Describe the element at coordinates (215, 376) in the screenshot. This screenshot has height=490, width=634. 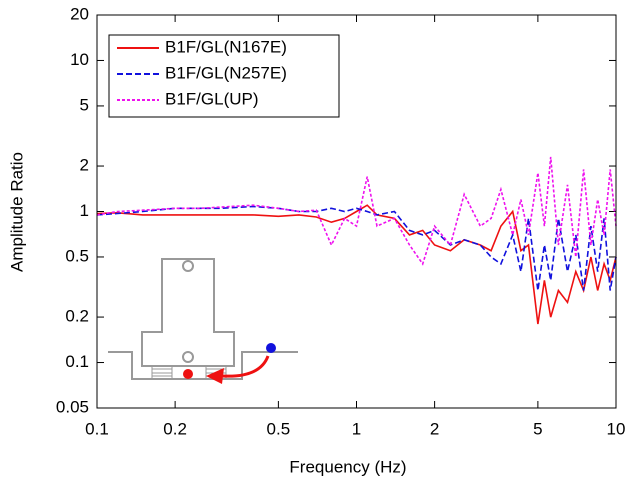
I see `arrow-head` at that location.